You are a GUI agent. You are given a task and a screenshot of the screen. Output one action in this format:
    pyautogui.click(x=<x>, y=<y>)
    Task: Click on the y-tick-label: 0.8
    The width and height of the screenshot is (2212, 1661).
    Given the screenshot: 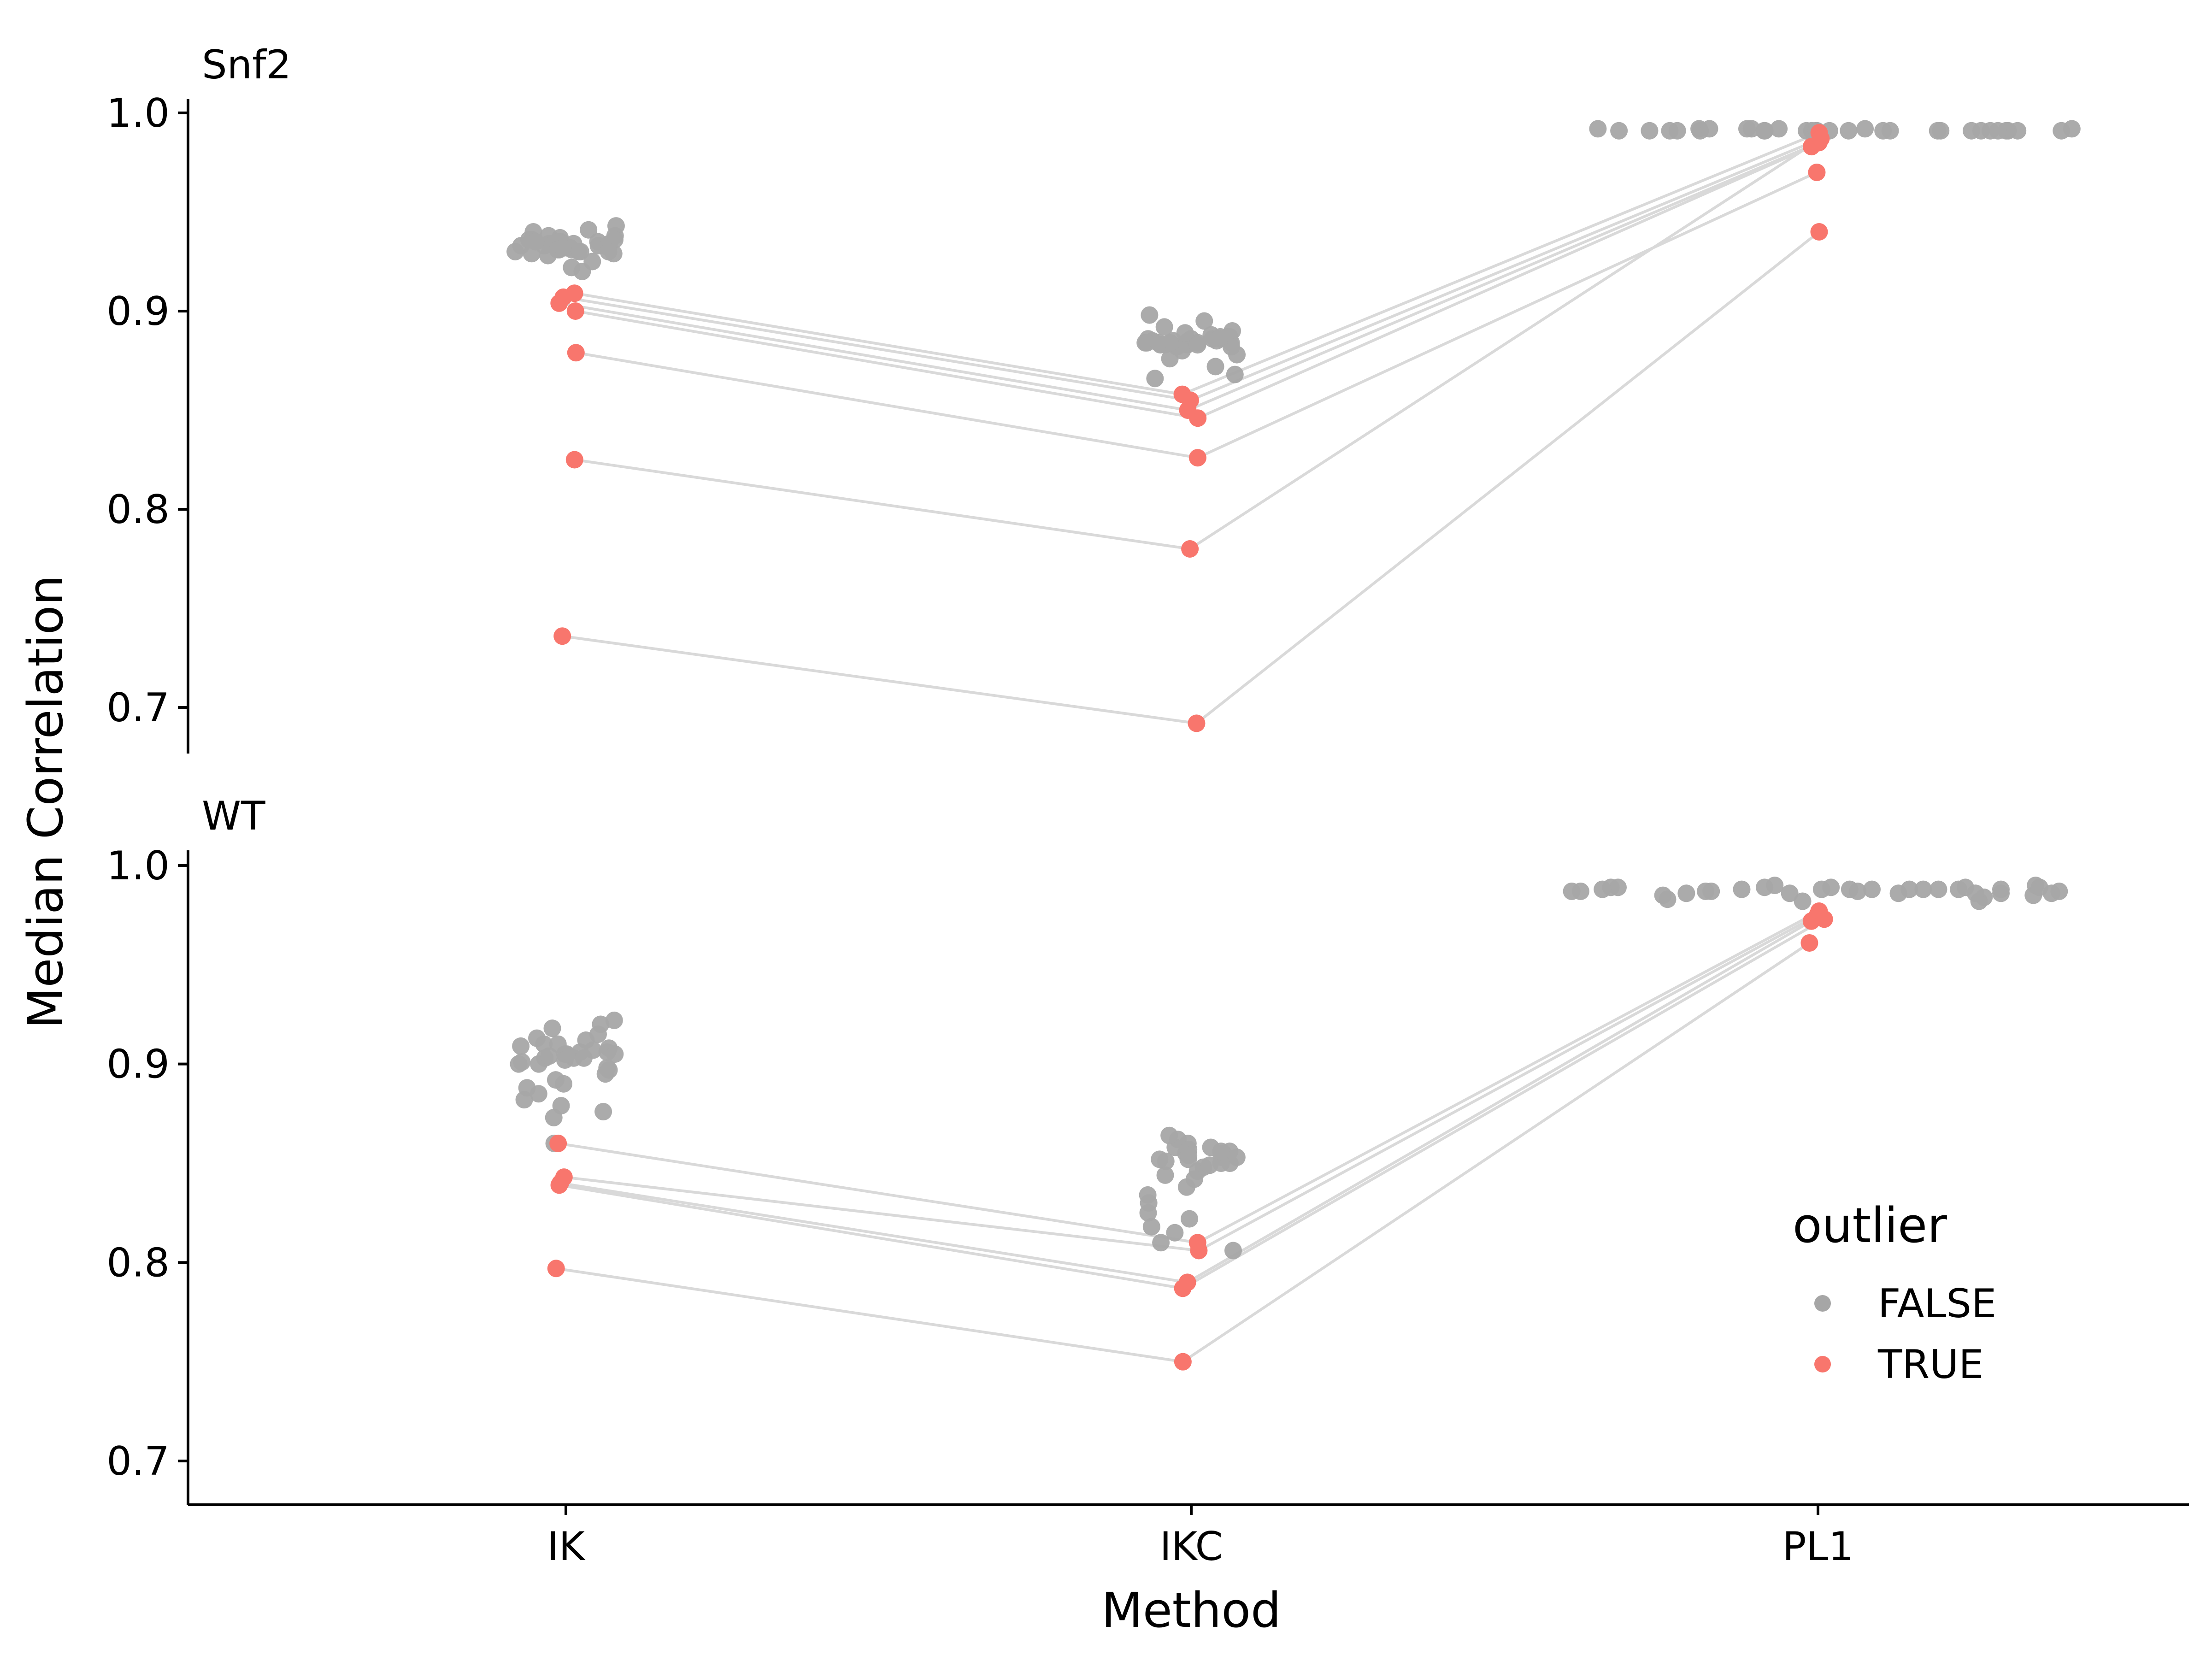 What is the action you would take?
    pyautogui.click(x=138, y=1263)
    